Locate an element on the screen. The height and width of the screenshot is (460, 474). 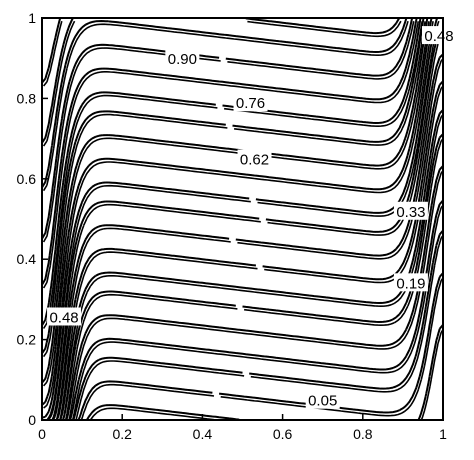
contour-label-text: 0.19 is located at coordinates (410, 283).